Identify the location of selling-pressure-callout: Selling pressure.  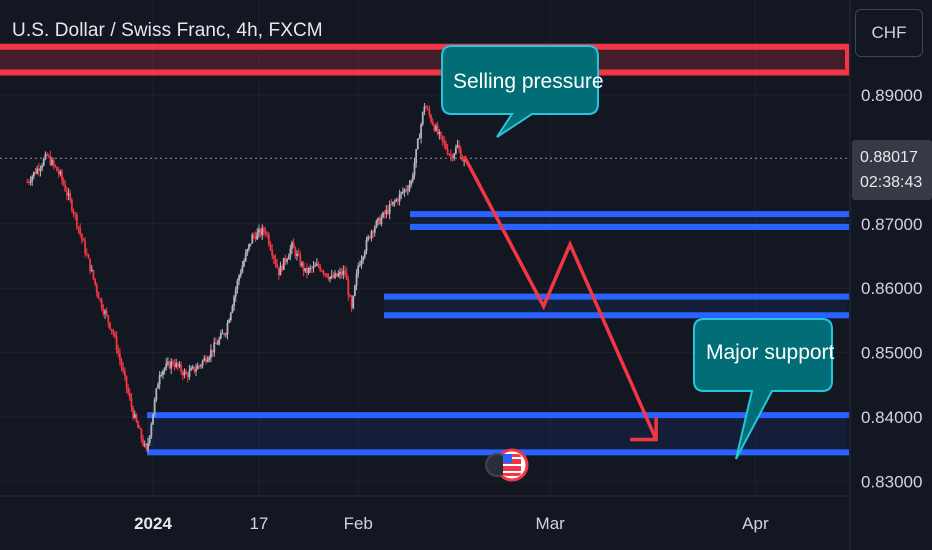
(522, 91).